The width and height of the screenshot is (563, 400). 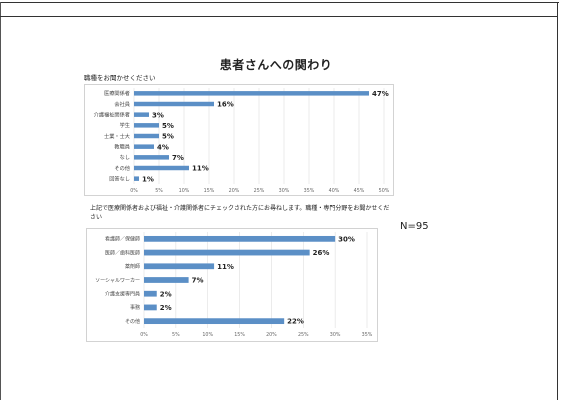 What do you see at coordinates (359, 191) in the screenshot?
I see `x-tick-label: 45%` at bounding box center [359, 191].